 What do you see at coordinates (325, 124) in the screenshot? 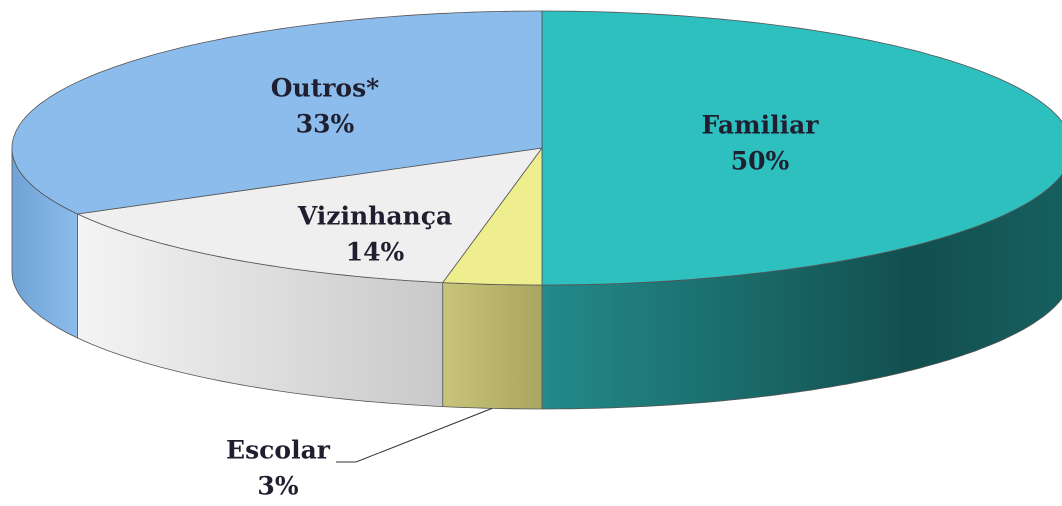
I see `slice-value-label: 33%` at bounding box center [325, 124].